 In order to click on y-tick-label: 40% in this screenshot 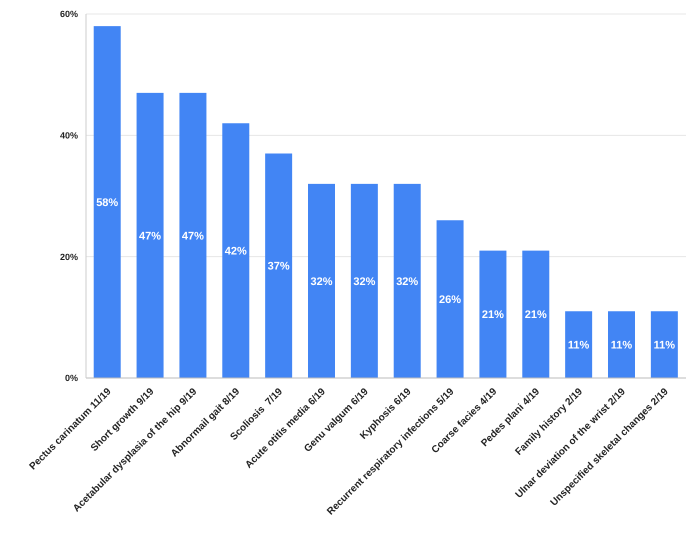, I will do `click(69, 135)`.